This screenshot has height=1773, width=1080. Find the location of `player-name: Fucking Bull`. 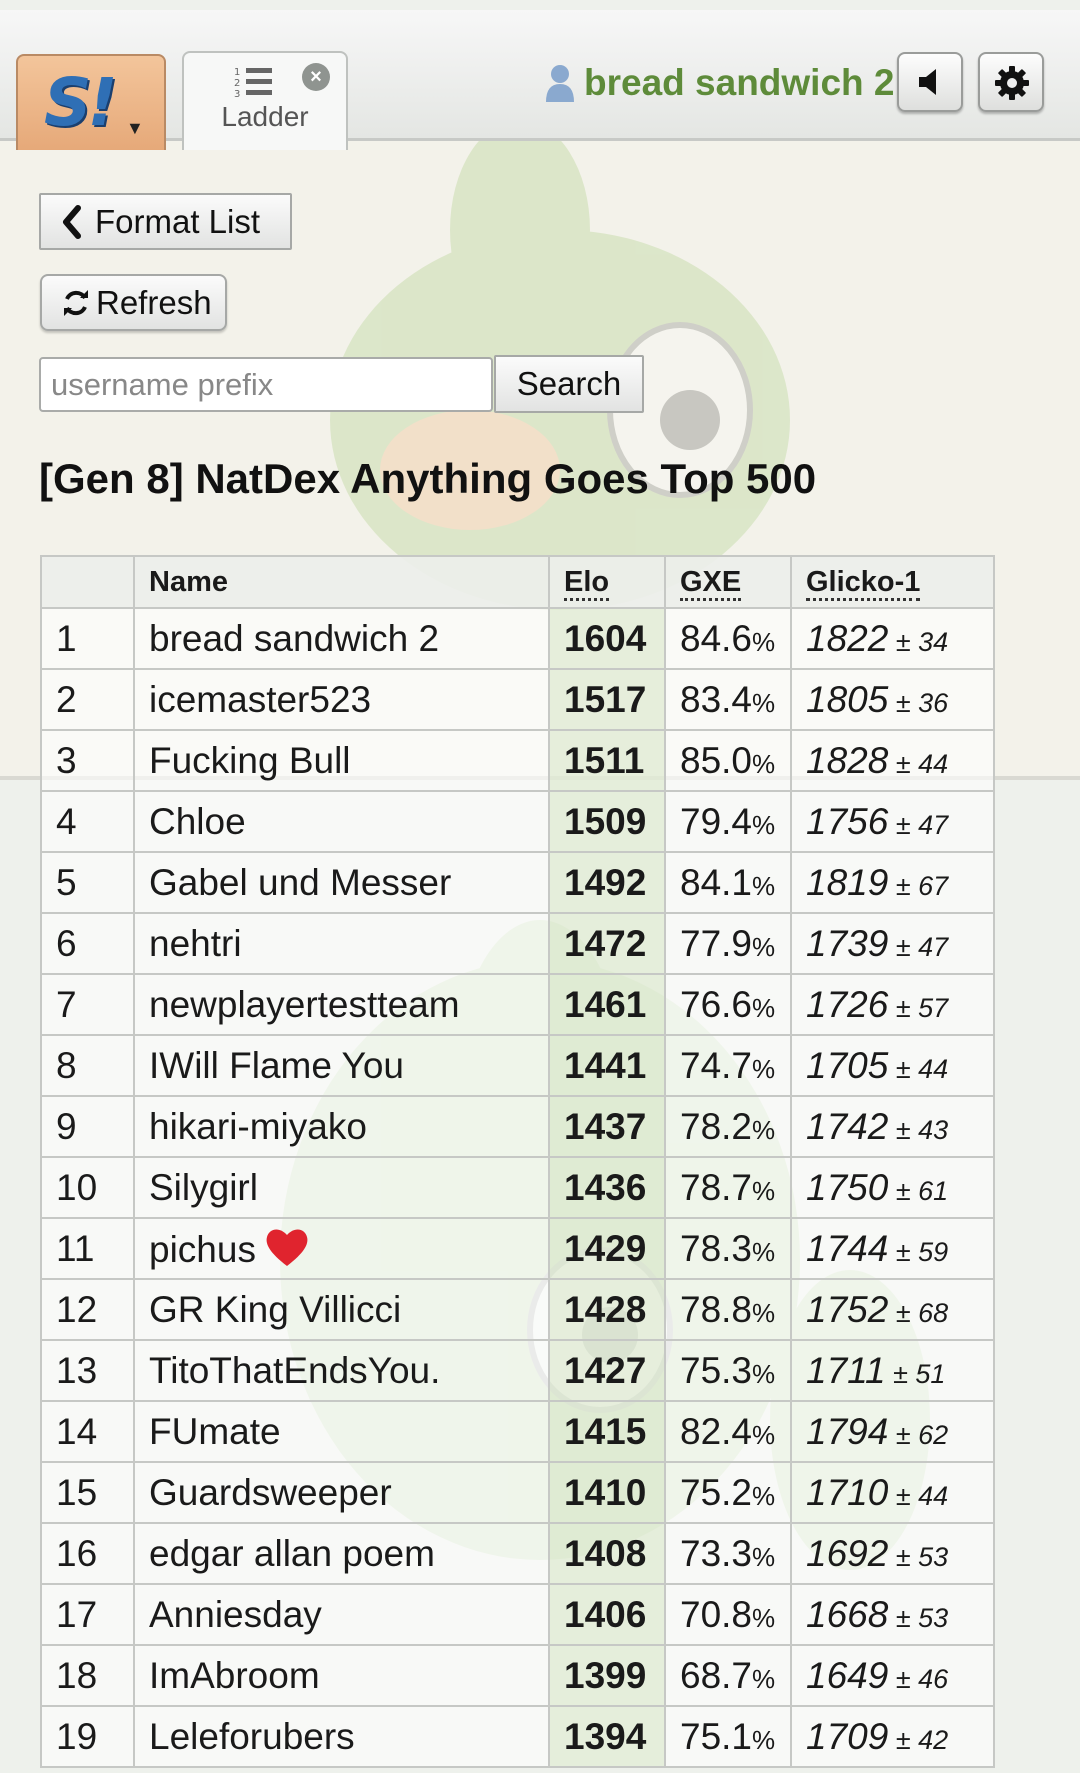

player-name: Fucking Bull is located at coordinates (250, 760).